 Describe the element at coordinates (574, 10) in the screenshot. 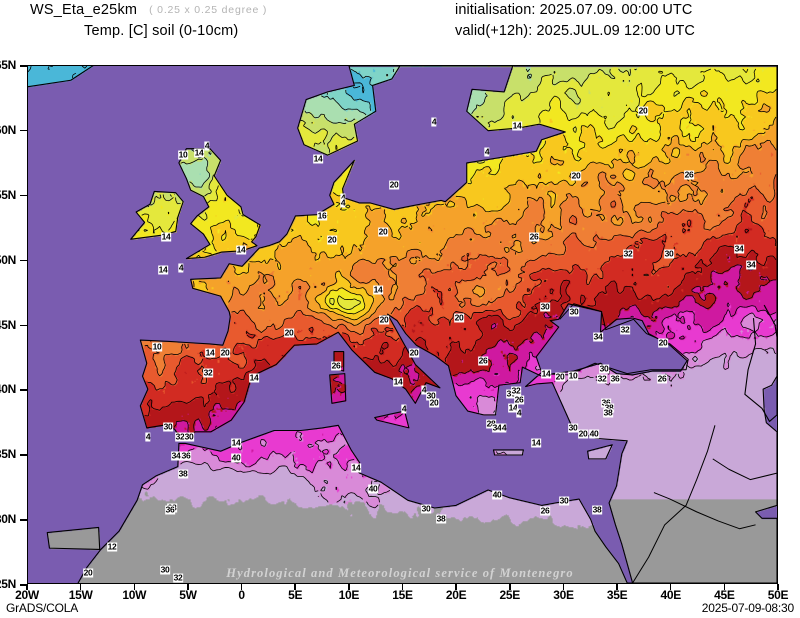

I see `initialisation-time: initialisation: 2025.07.09. 00:00 UTC` at that location.